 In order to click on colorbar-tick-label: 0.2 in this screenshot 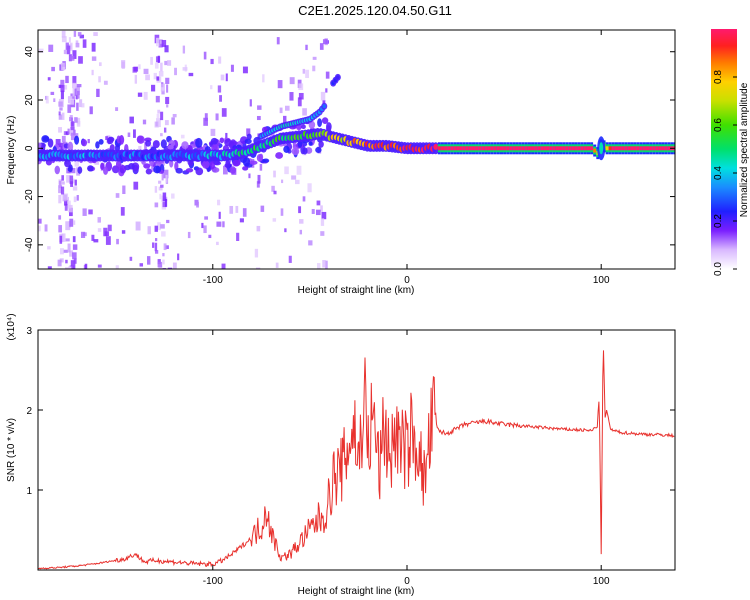, I will do `click(718, 221)`.